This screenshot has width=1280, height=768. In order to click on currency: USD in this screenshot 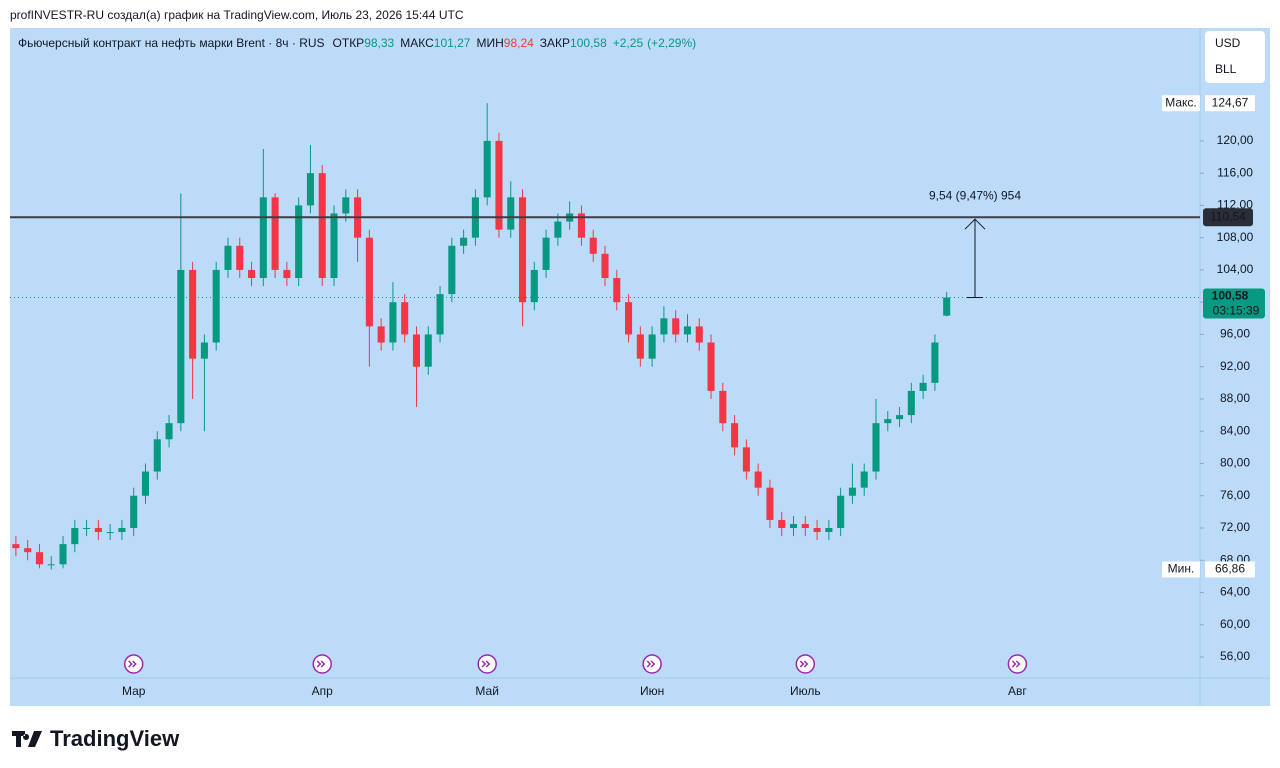, I will do `click(1228, 43)`.